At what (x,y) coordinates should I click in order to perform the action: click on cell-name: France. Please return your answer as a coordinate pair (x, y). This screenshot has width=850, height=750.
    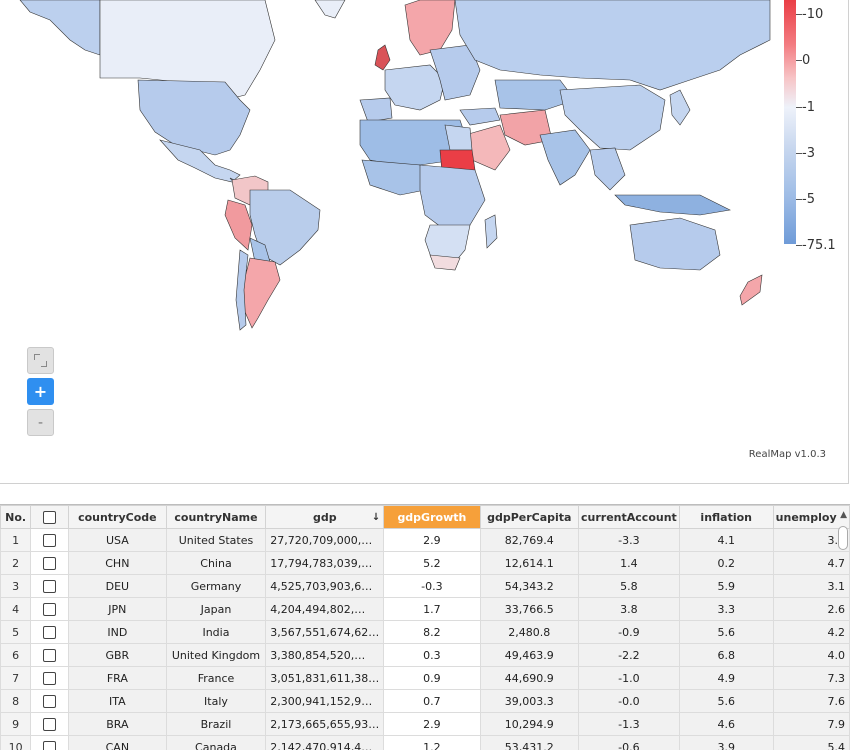
    Looking at the image, I should click on (216, 678).